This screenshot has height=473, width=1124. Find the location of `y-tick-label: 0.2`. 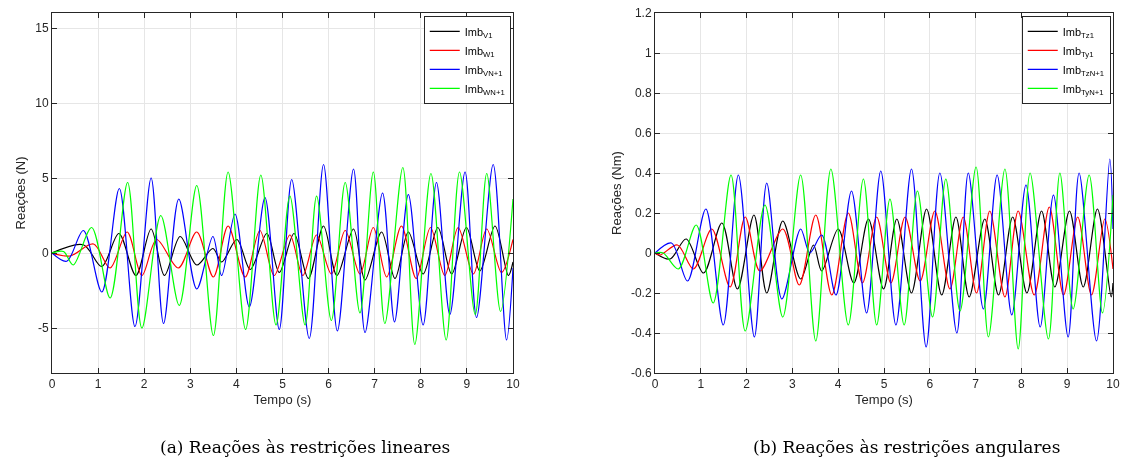

y-tick-label: 0.2 is located at coordinates (643, 213).